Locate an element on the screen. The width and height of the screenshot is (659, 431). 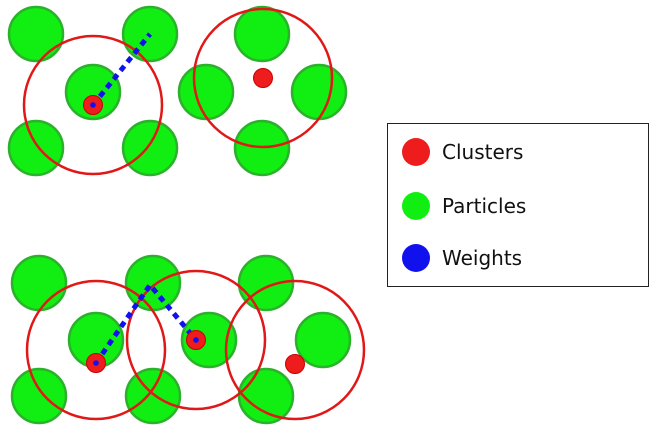
legend-item-weights: Weights is located at coordinates (462, 258).